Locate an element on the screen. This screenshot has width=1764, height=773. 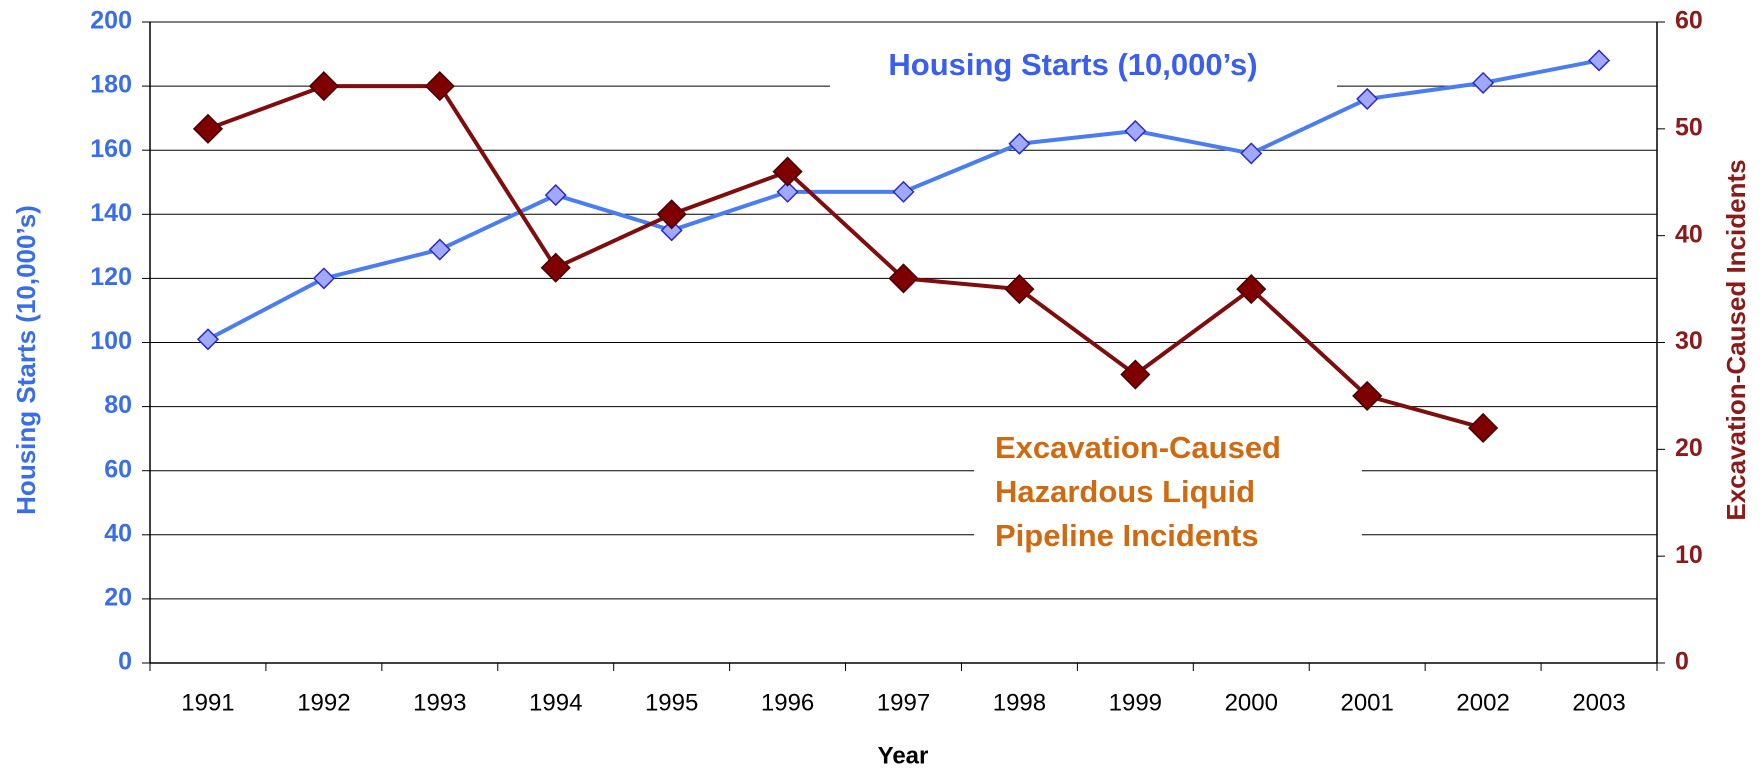
y-tick-label: 100 is located at coordinates (111, 341).